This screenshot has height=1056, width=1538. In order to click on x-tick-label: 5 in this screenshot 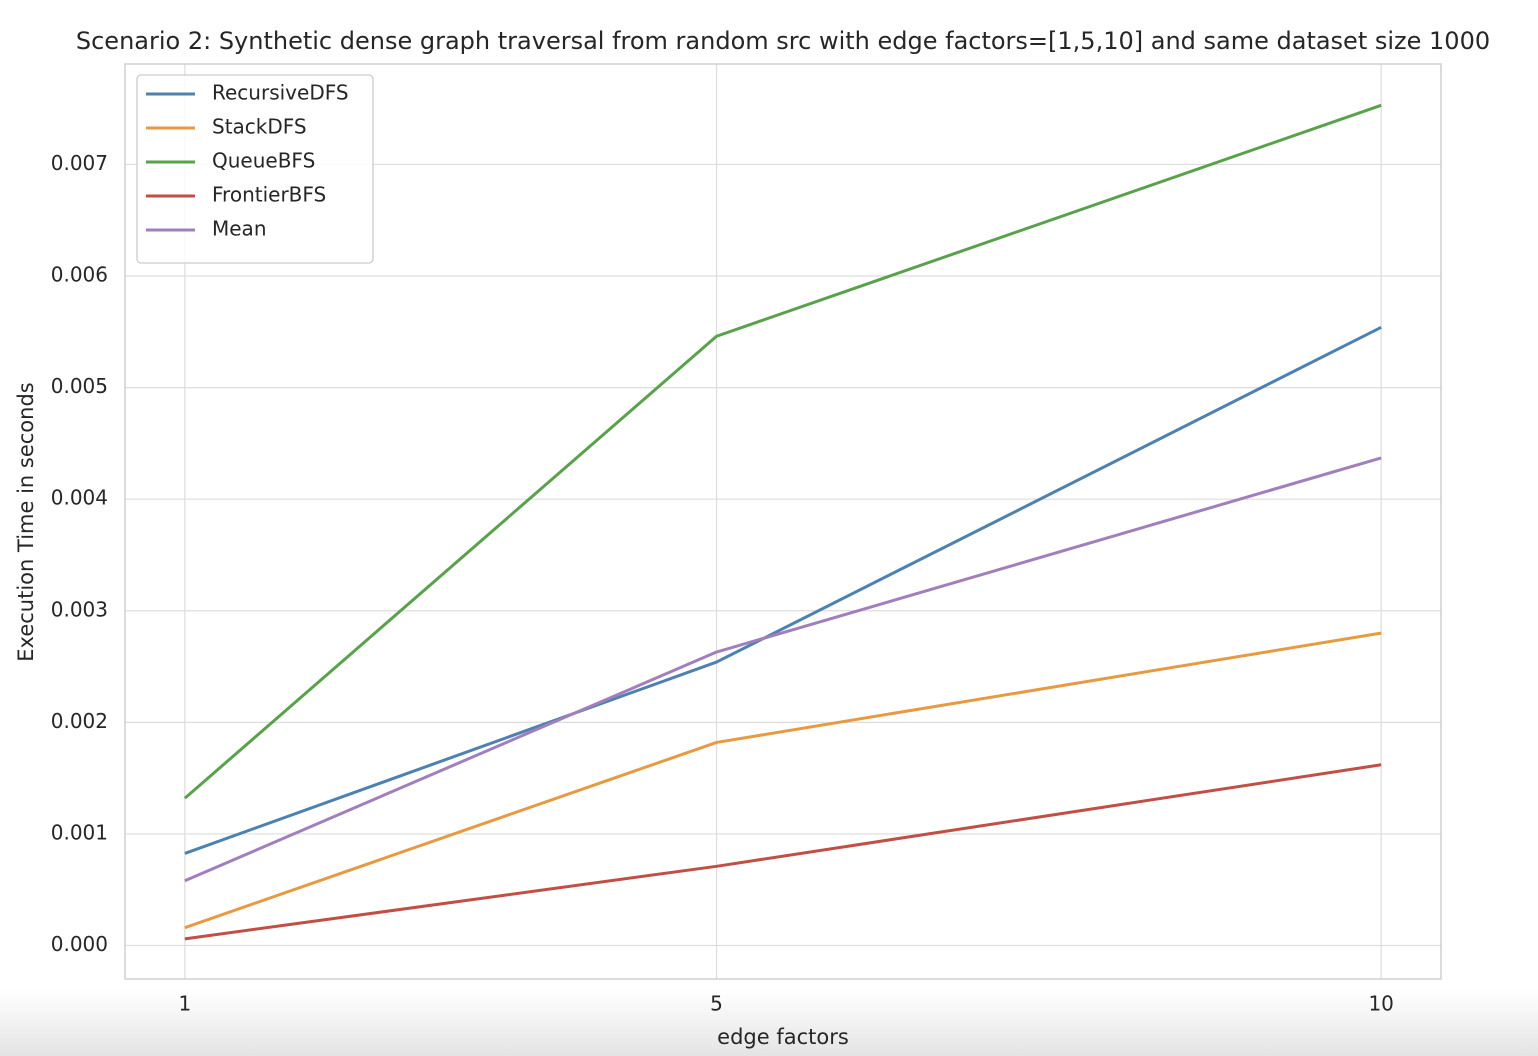, I will do `click(716, 1004)`.